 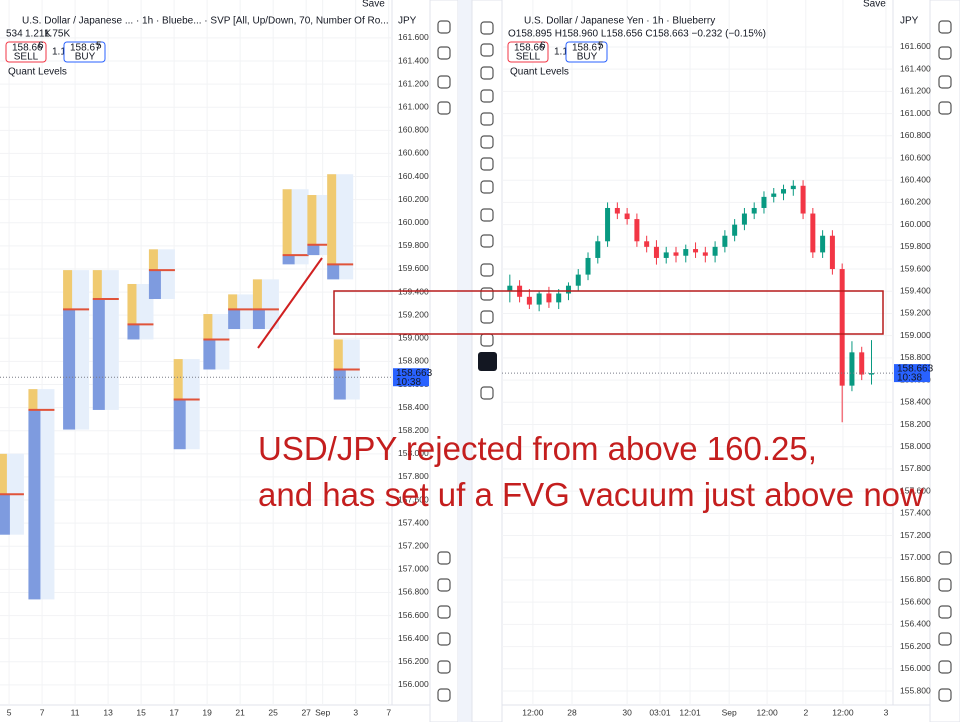 What do you see at coordinates (915, 268) in the screenshot?
I see `y-tick-label: 159.600` at bounding box center [915, 268].